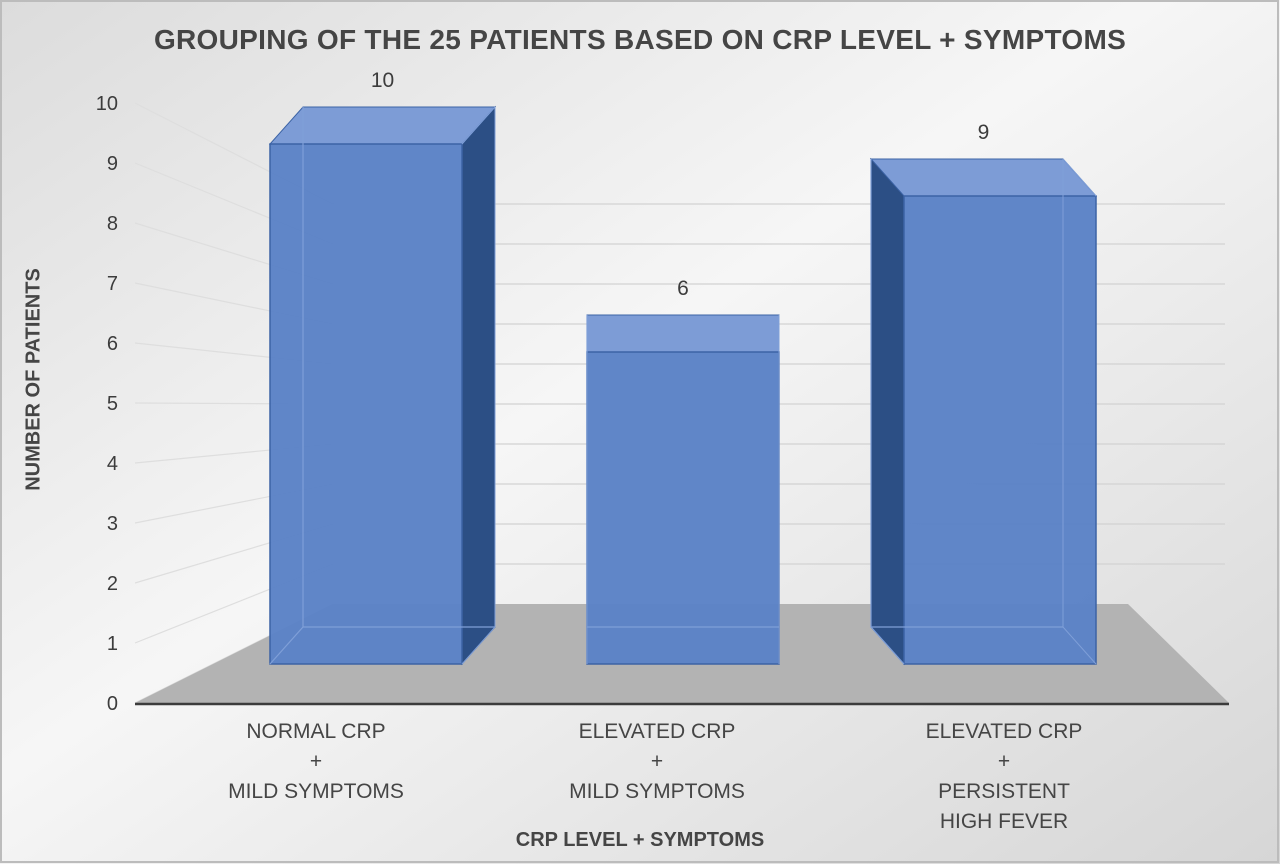 The width and height of the screenshot is (1280, 864). What do you see at coordinates (112, 584) in the screenshot?
I see `y-tick-label-2: 2` at bounding box center [112, 584].